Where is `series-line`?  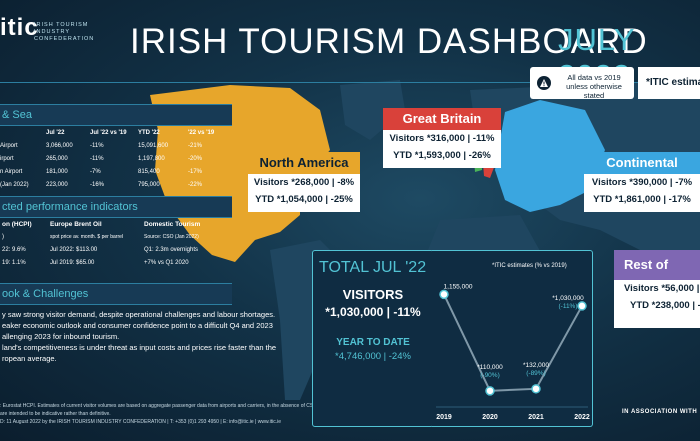
series-line is located at coordinates (513, 342).